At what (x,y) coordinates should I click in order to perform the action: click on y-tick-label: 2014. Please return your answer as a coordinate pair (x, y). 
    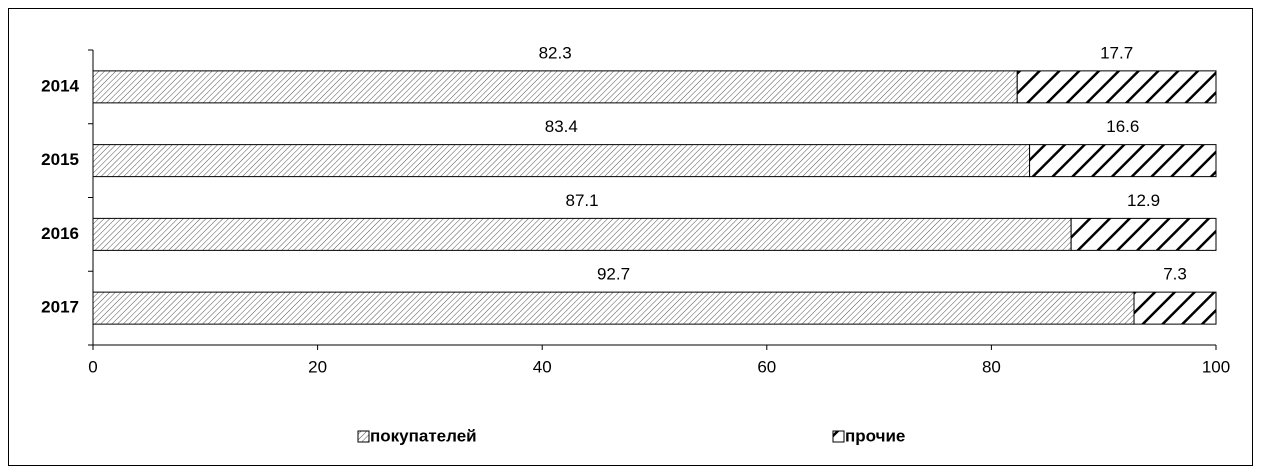
    Looking at the image, I should click on (60, 85).